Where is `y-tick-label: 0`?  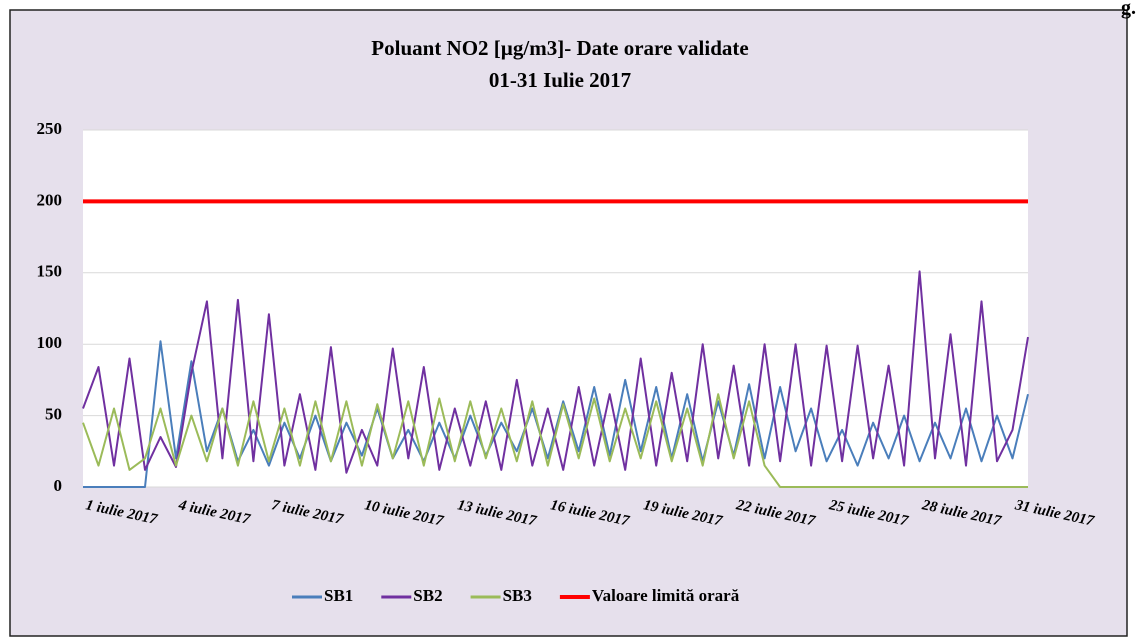 y-tick-label: 0 is located at coordinates (58, 485).